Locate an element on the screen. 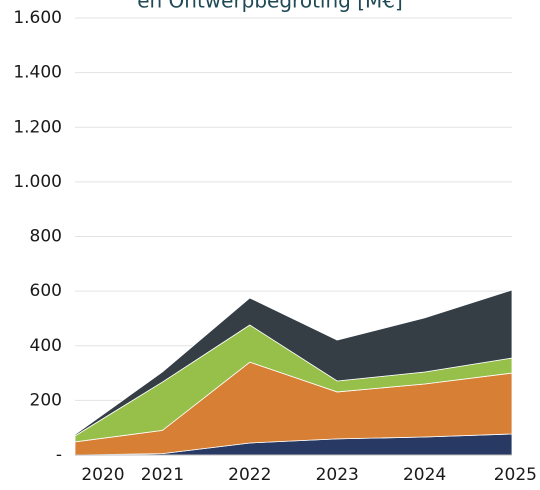 This screenshot has width=540, height=490. x-tick-label: 2022 is located at coordinates (249, 475).